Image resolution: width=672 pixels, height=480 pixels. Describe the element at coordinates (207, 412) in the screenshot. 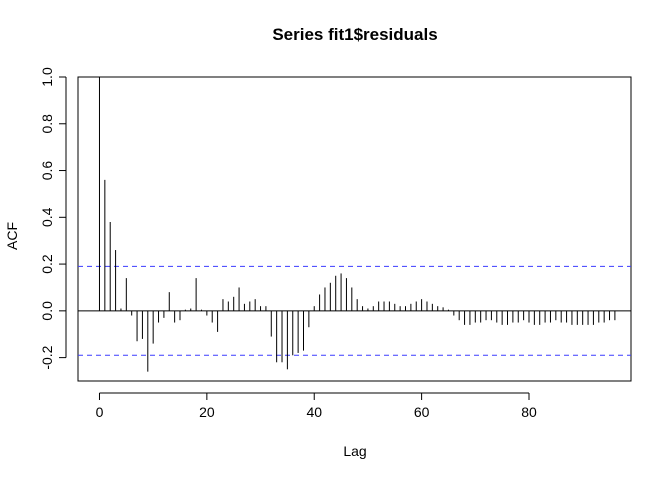

I see `x-tick-label-20: 20` at that location.